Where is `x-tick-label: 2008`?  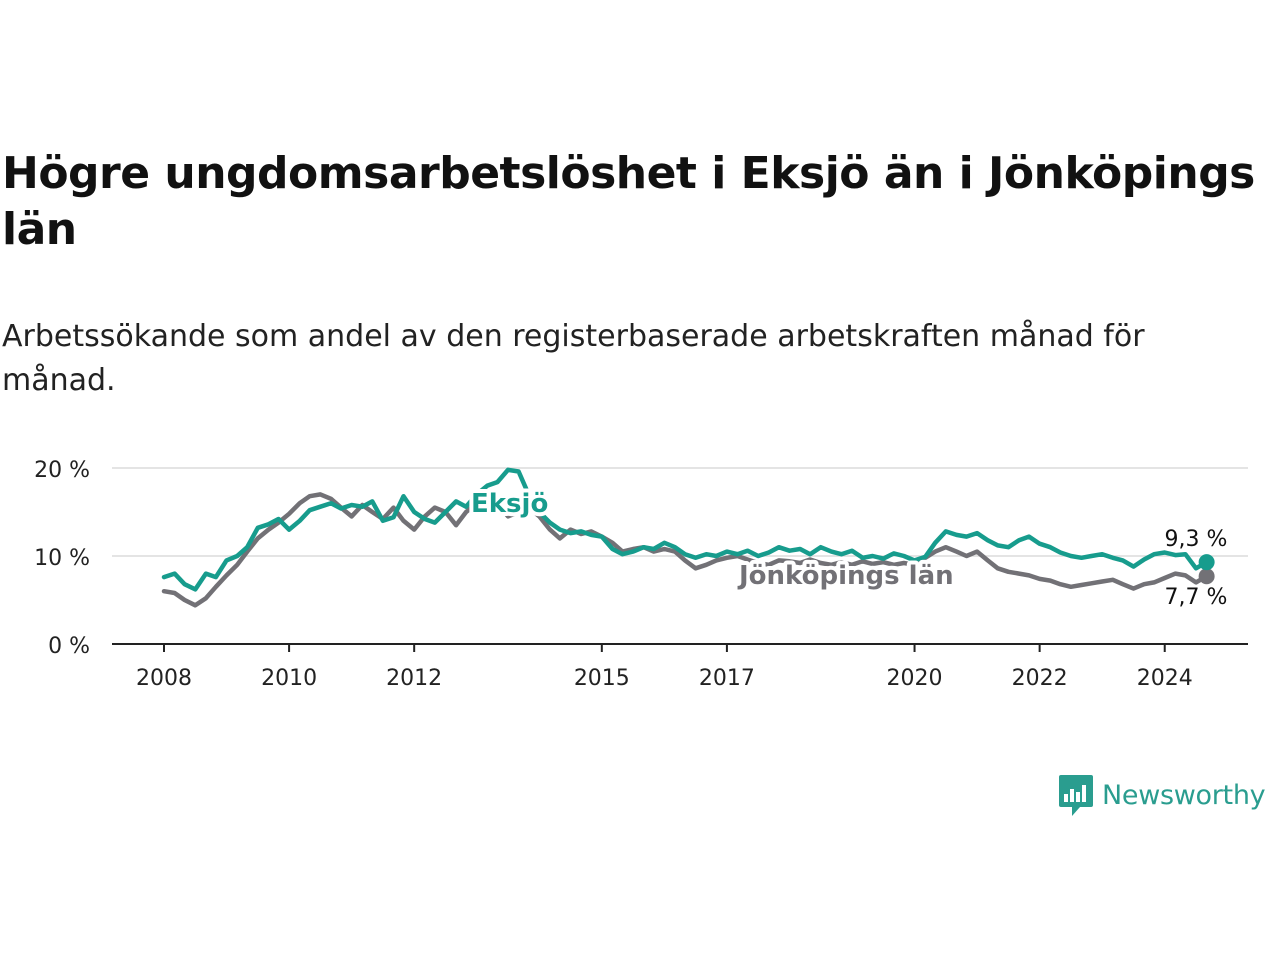
x-tick-label: 2008 is located at coordinates (164, 678).